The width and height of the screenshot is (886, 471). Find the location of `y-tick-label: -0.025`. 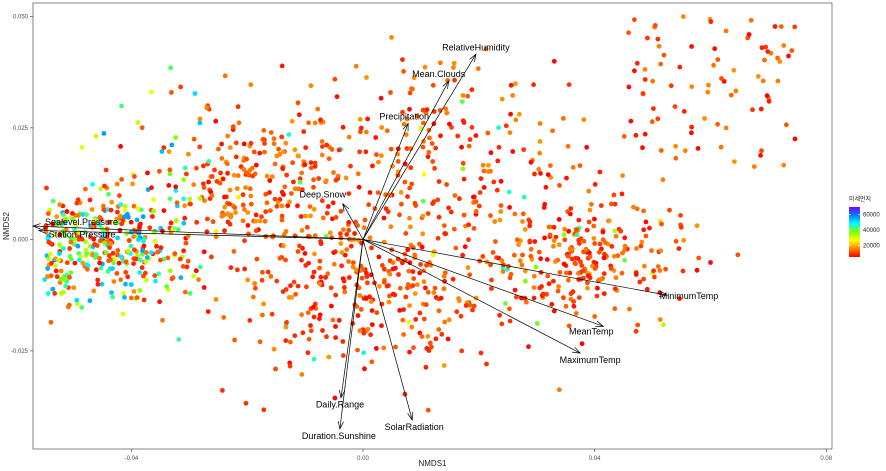

y-tick-label: -0.025 is located at coordinates (20, 352).